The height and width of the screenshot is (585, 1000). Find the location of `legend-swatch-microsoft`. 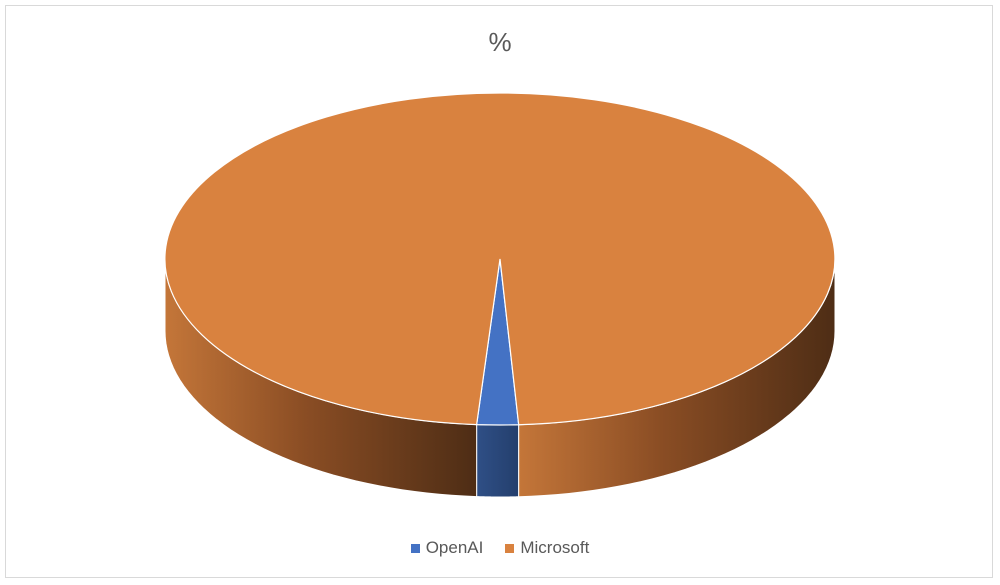

legend-swatch-microsoft is located at coordinates (510, 548).